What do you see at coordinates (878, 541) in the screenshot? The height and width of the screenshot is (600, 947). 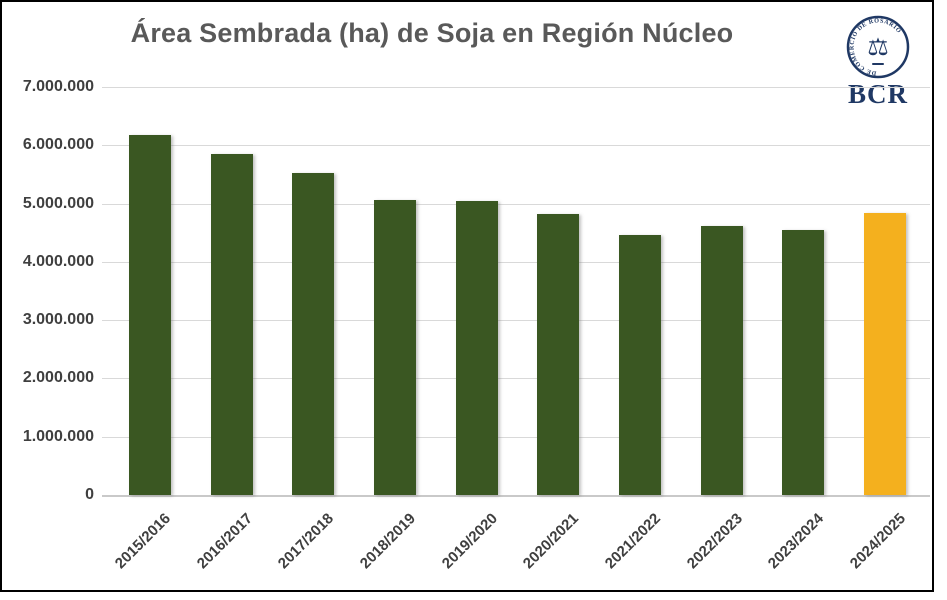 I see `x-axis-label: 2024/2025` at bounding box center [878, 541].